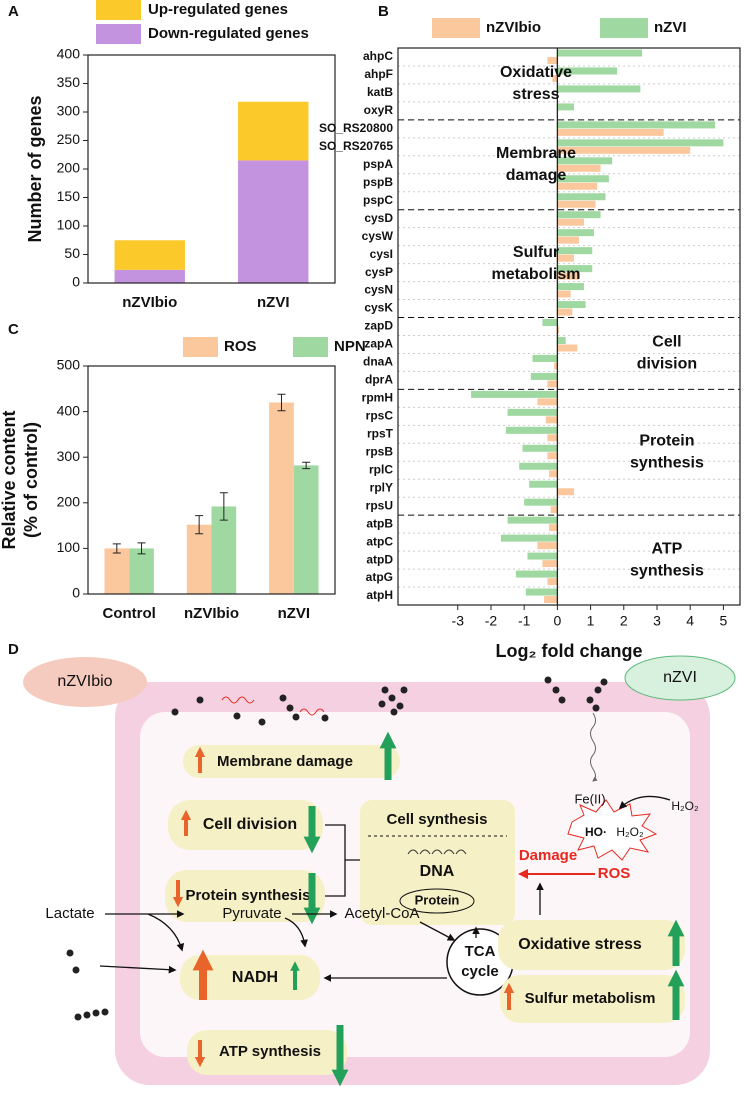 Image resolution: width=745 pixels, height=1101 pixels. Describe the element at coordinates (381, 469) in the screenshot. I see `category-label: rplC` at that location.